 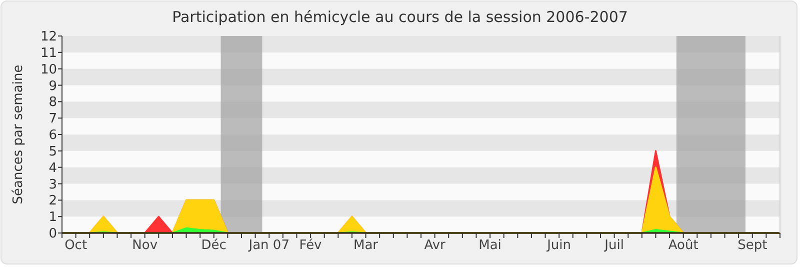 What do you see at coordinates (18, 134) in the screenshot?
I see `y-axis-title: Séances par semaine` at bounding box center [18, 134].